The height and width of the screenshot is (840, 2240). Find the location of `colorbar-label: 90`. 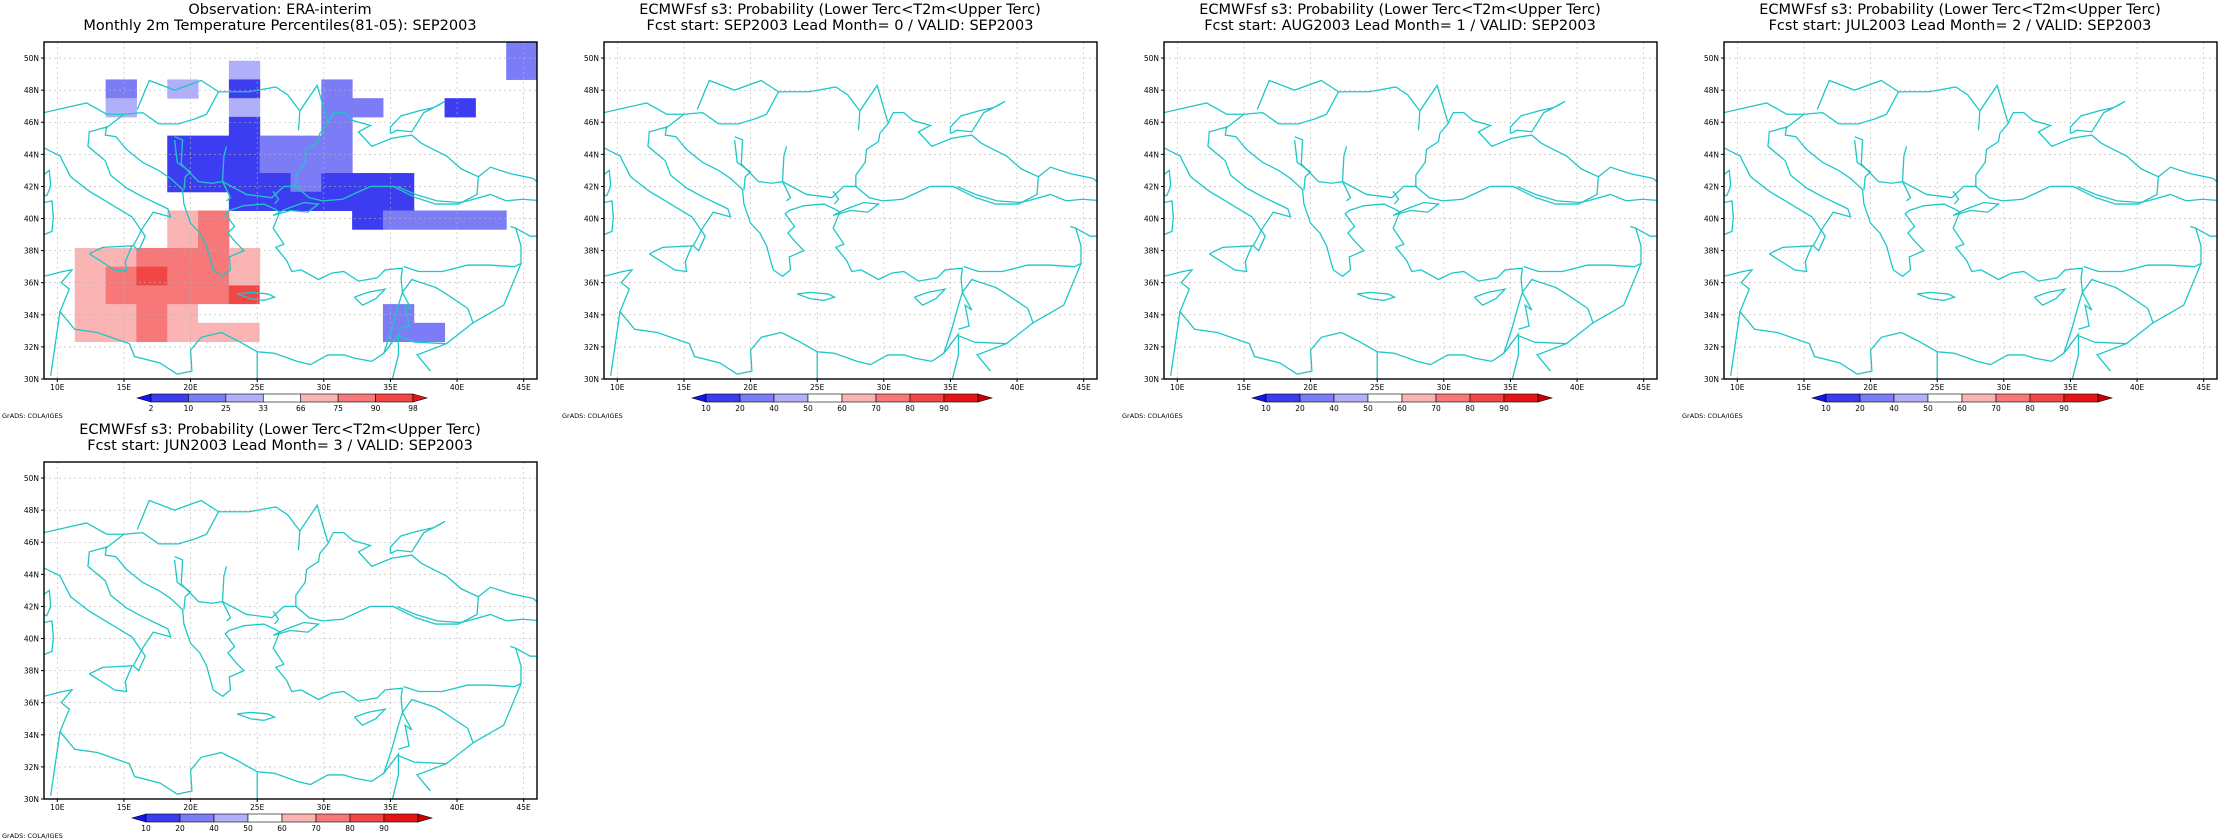

colorbar-label: 90 is located at coordinates (384, 828).